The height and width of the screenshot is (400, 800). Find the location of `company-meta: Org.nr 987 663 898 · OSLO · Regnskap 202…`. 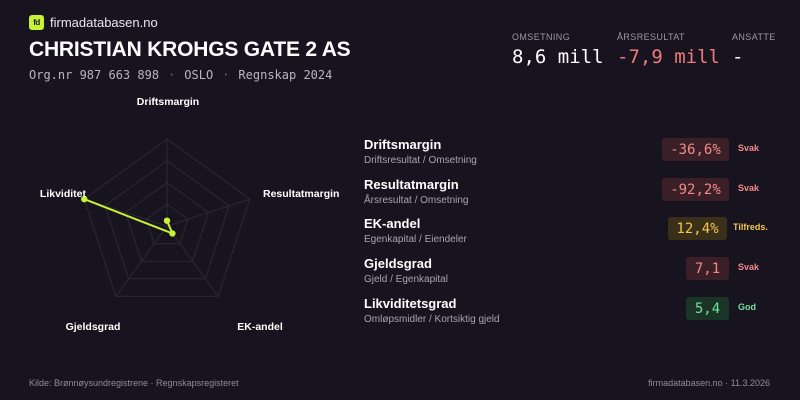

company-meta: Org.nr 987 663 898 · OSLO · Regnskap 202… is located at coordinates (180, 75).